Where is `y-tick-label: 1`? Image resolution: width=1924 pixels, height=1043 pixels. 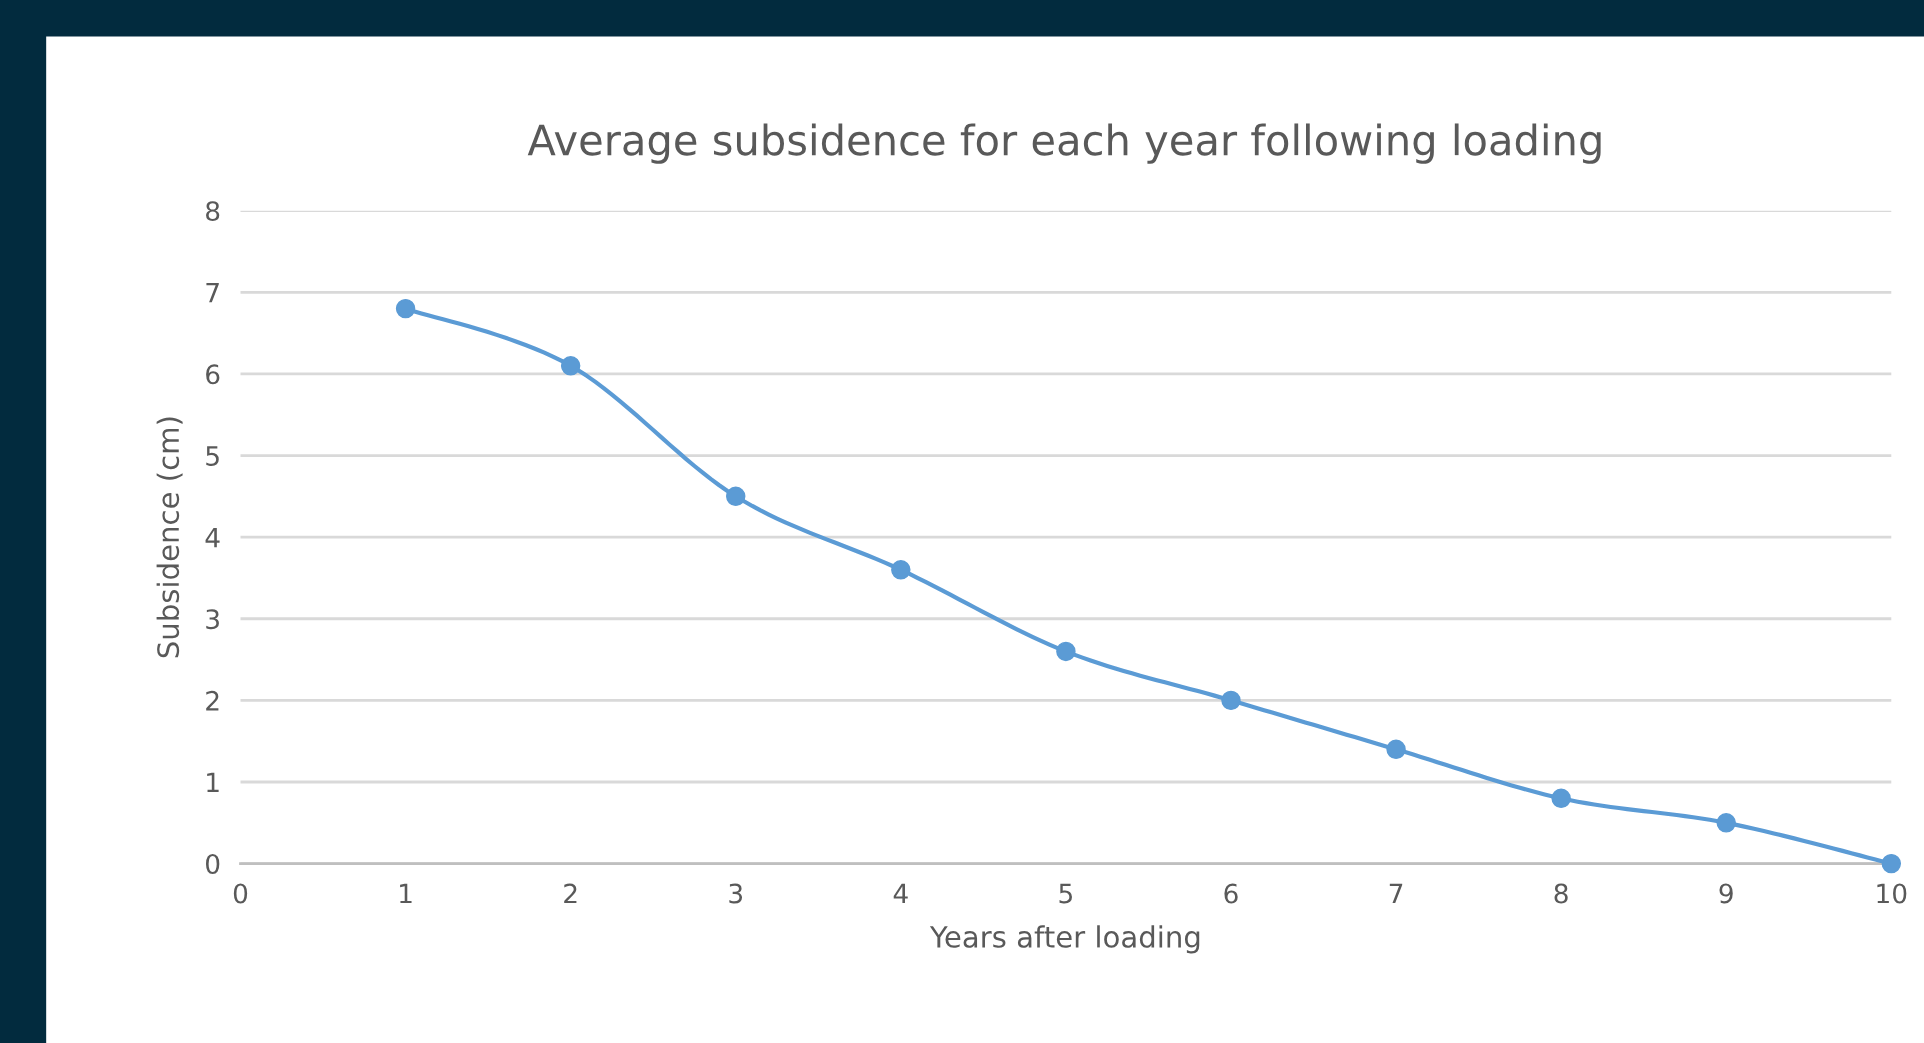
y-tick-label: 1 is located at coordinates (213, 782).